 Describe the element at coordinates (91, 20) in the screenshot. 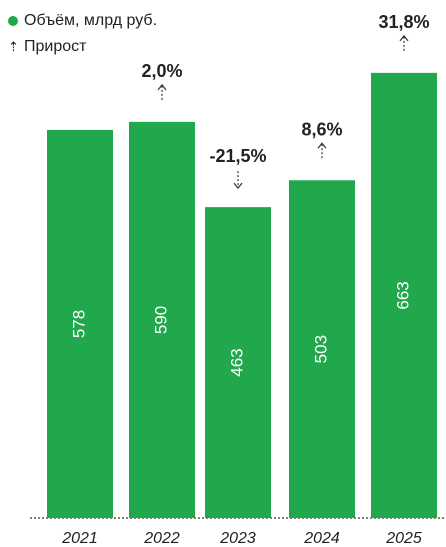

I see `legend-label-volume: Объём, млрд руб.` at that location.